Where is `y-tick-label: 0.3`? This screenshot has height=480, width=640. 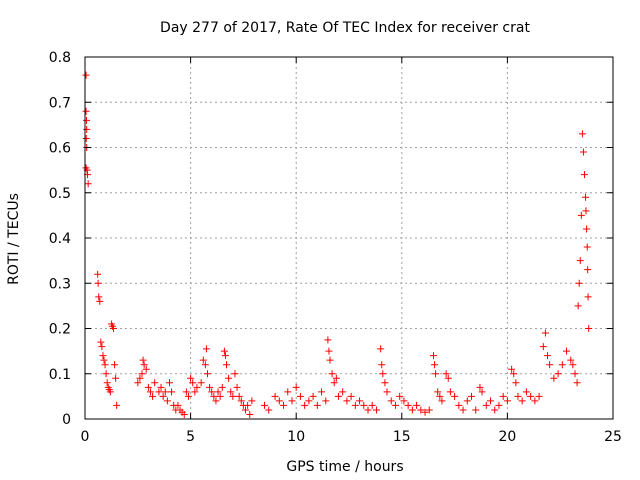
y-tick-label: 0.3 is located at coordinates (60, 284).